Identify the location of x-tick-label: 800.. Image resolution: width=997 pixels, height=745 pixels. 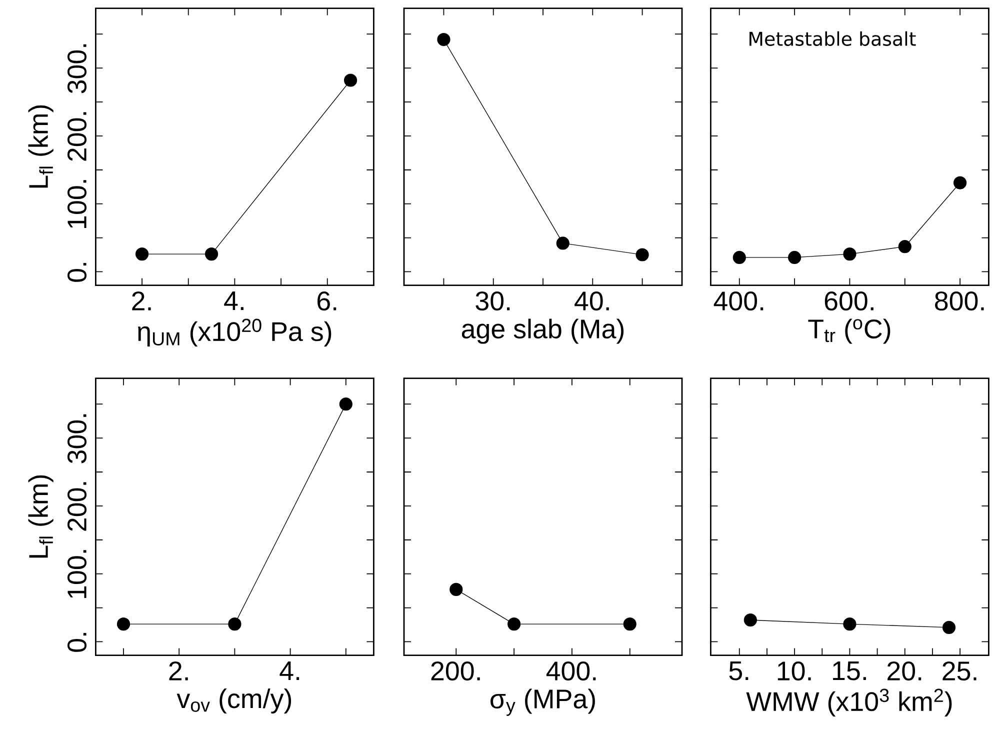
(959, 301).